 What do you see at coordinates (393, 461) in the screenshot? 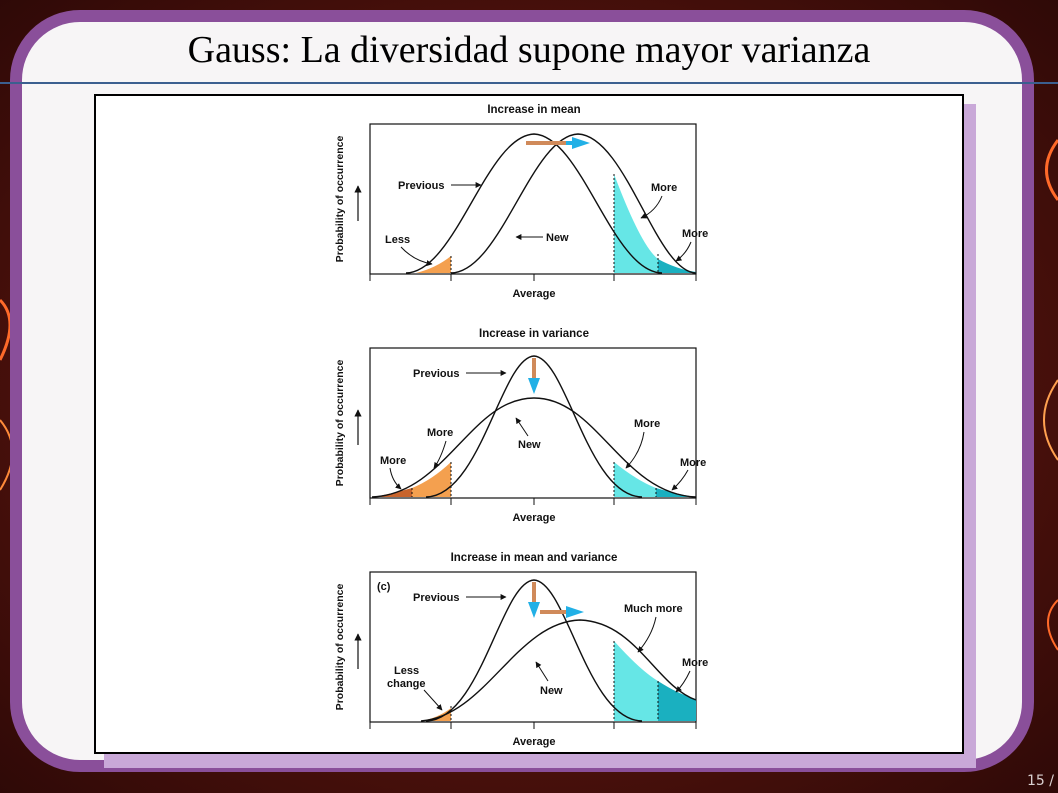
I see `panel-2-label-more-left-outer: More` at bounding box center [393, 461].